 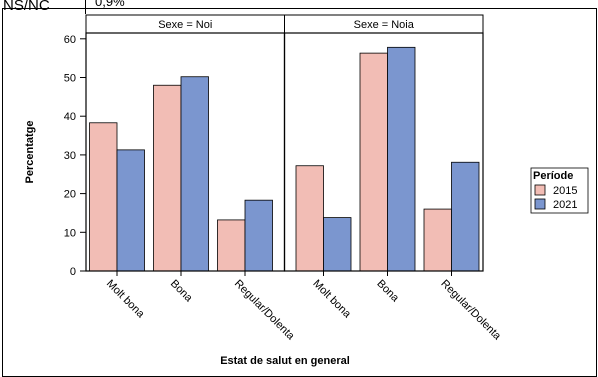 What do you see at coordinates (565, 205) in the screenshot?
I see `legend-label: 2021` at bounding box center [565, 205].